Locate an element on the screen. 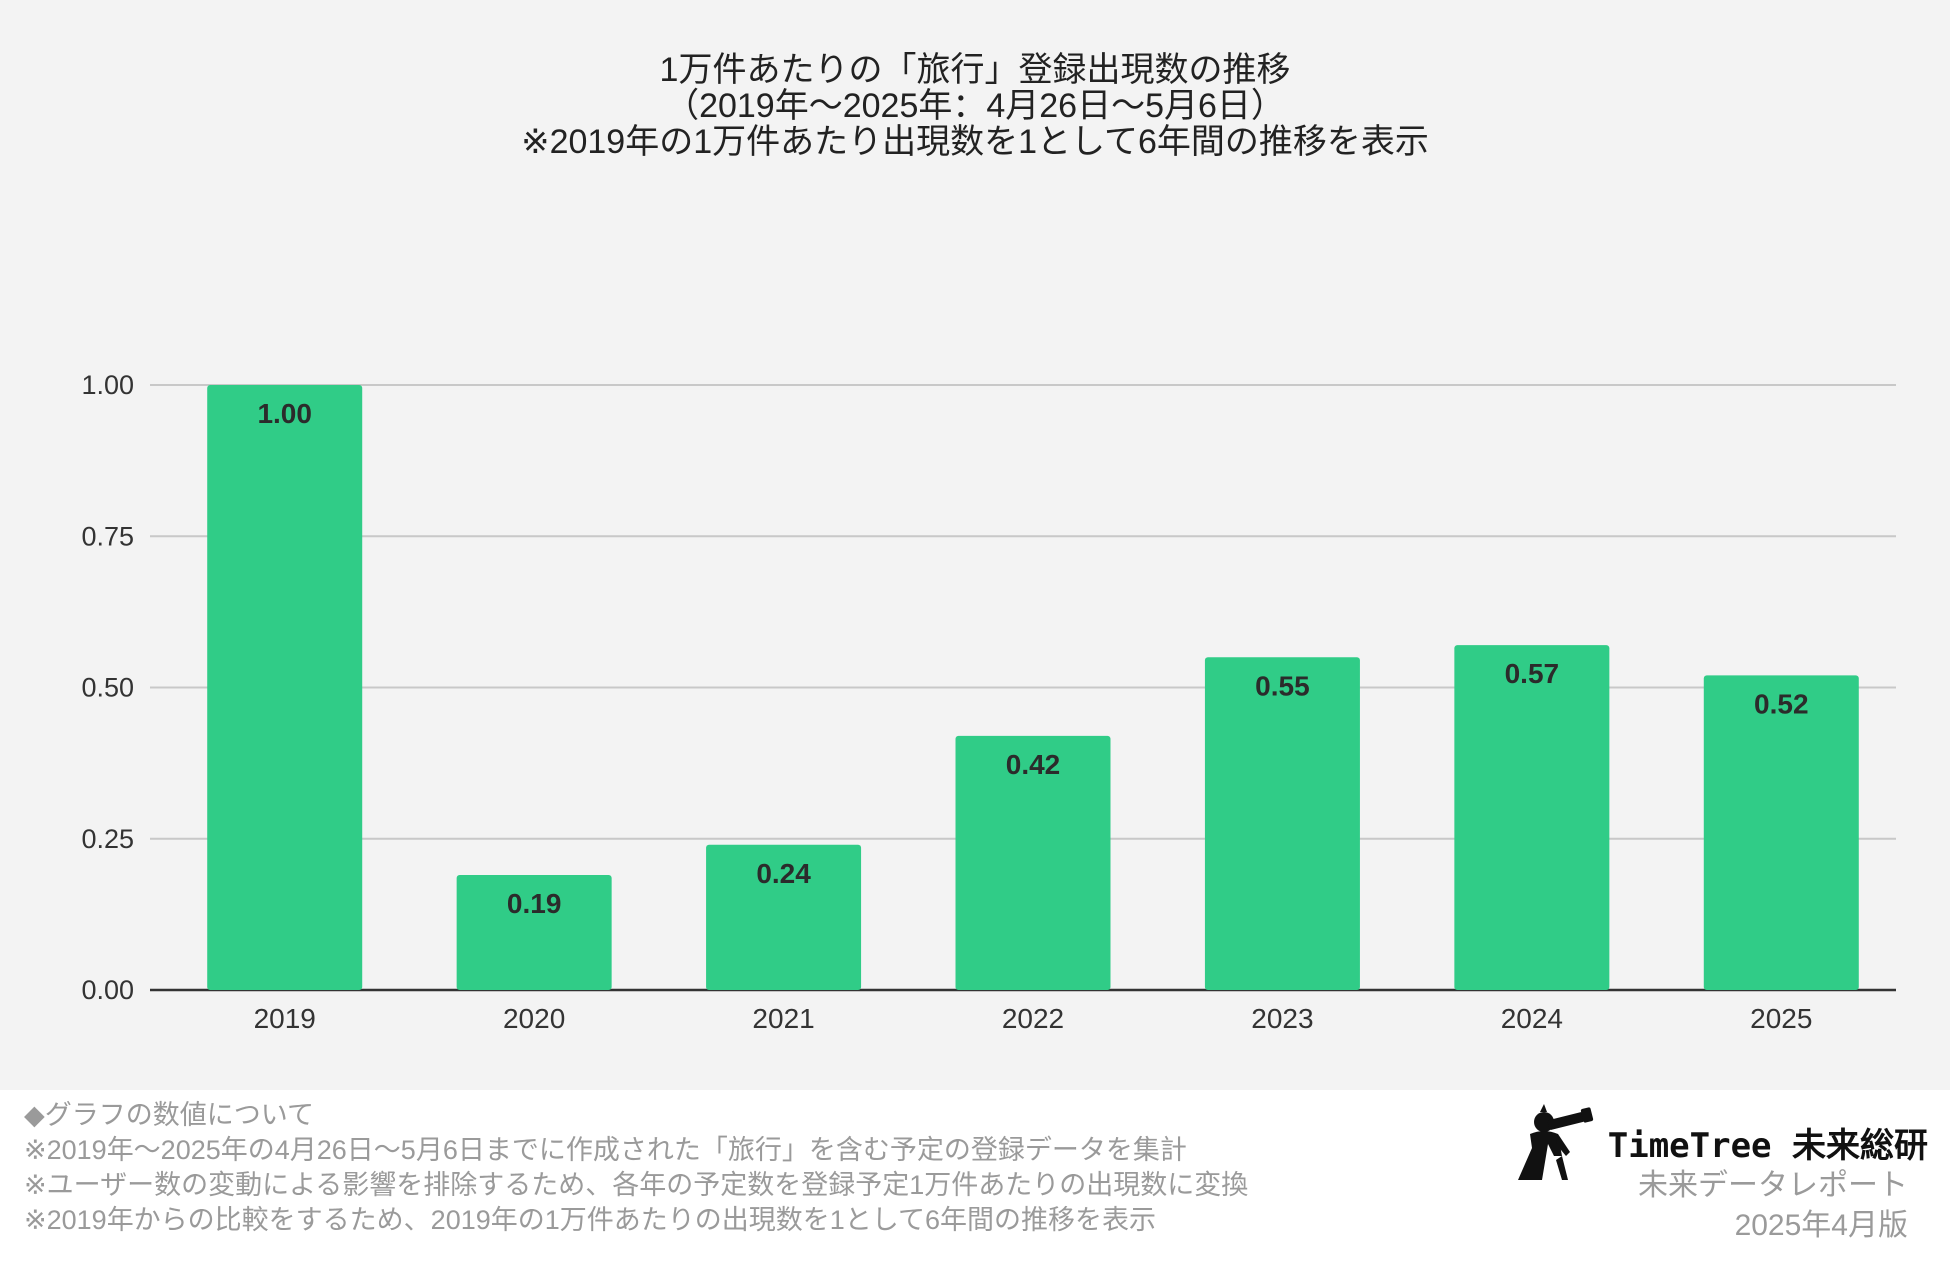 The height and width of the screenshot is (1263, 1950). x-tick-label: 2020 is located at coordinates (534, 1018).